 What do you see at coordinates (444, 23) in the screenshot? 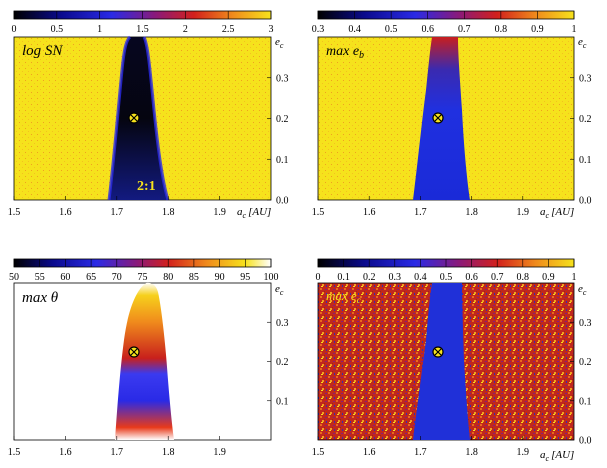
I see `colorbar-ticks: 0.3 0.4 0.5 0.6 0.7 0.8 0.9 1` at bounding box center [444, 23].